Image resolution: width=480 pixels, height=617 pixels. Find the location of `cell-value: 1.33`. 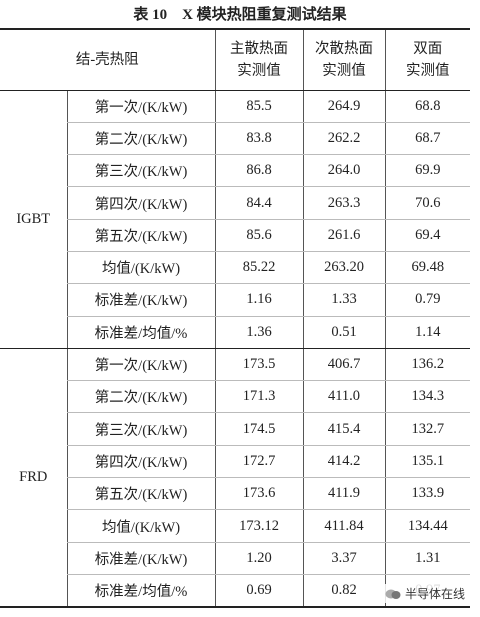

cell-value: 1.33 is located at coordinates (343, 300).